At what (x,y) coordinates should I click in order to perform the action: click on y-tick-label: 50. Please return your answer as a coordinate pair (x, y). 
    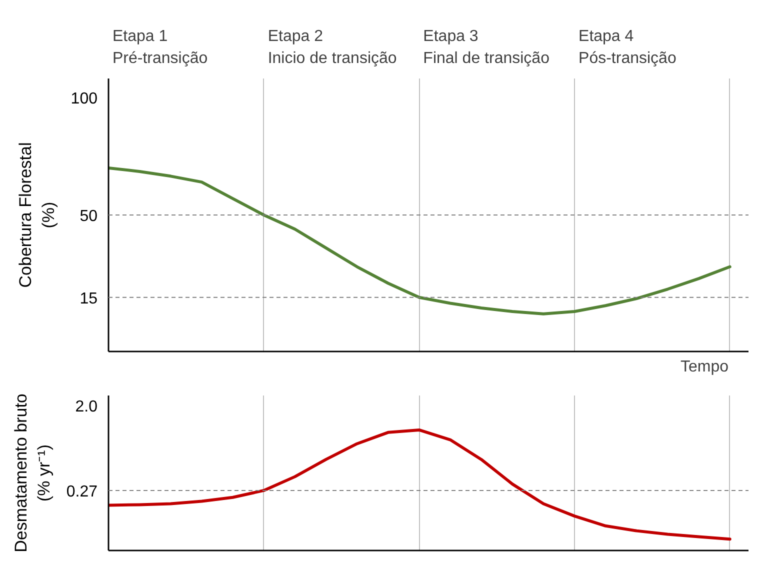
    Looking at the image, I should click on (89, 216).